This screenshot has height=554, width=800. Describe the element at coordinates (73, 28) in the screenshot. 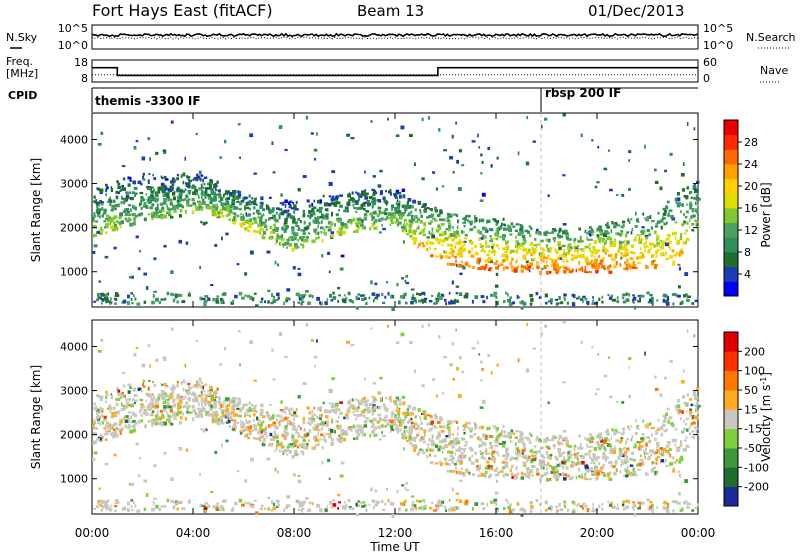

I see `noise-tick-top-left: 10^5` at that location.